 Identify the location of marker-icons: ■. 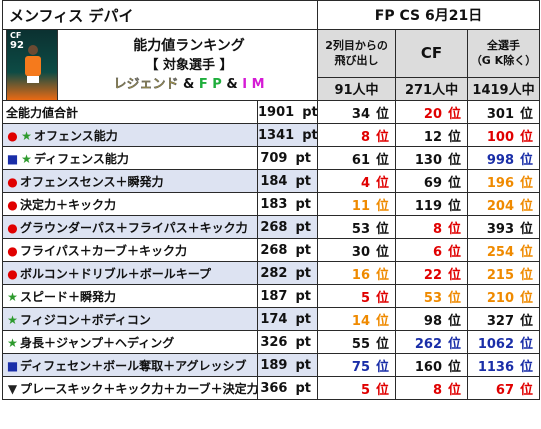
(13, 366).